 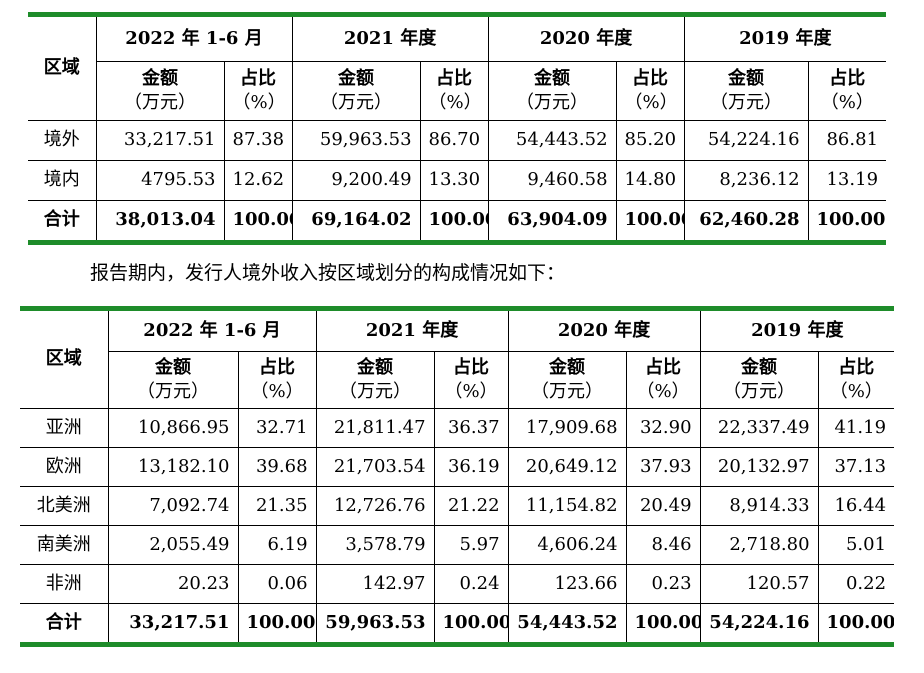 I want to click on section-paragraph: 报告期内，发行人境外收入按区域划分的构成情况如下：, so click(x=328, y=273).